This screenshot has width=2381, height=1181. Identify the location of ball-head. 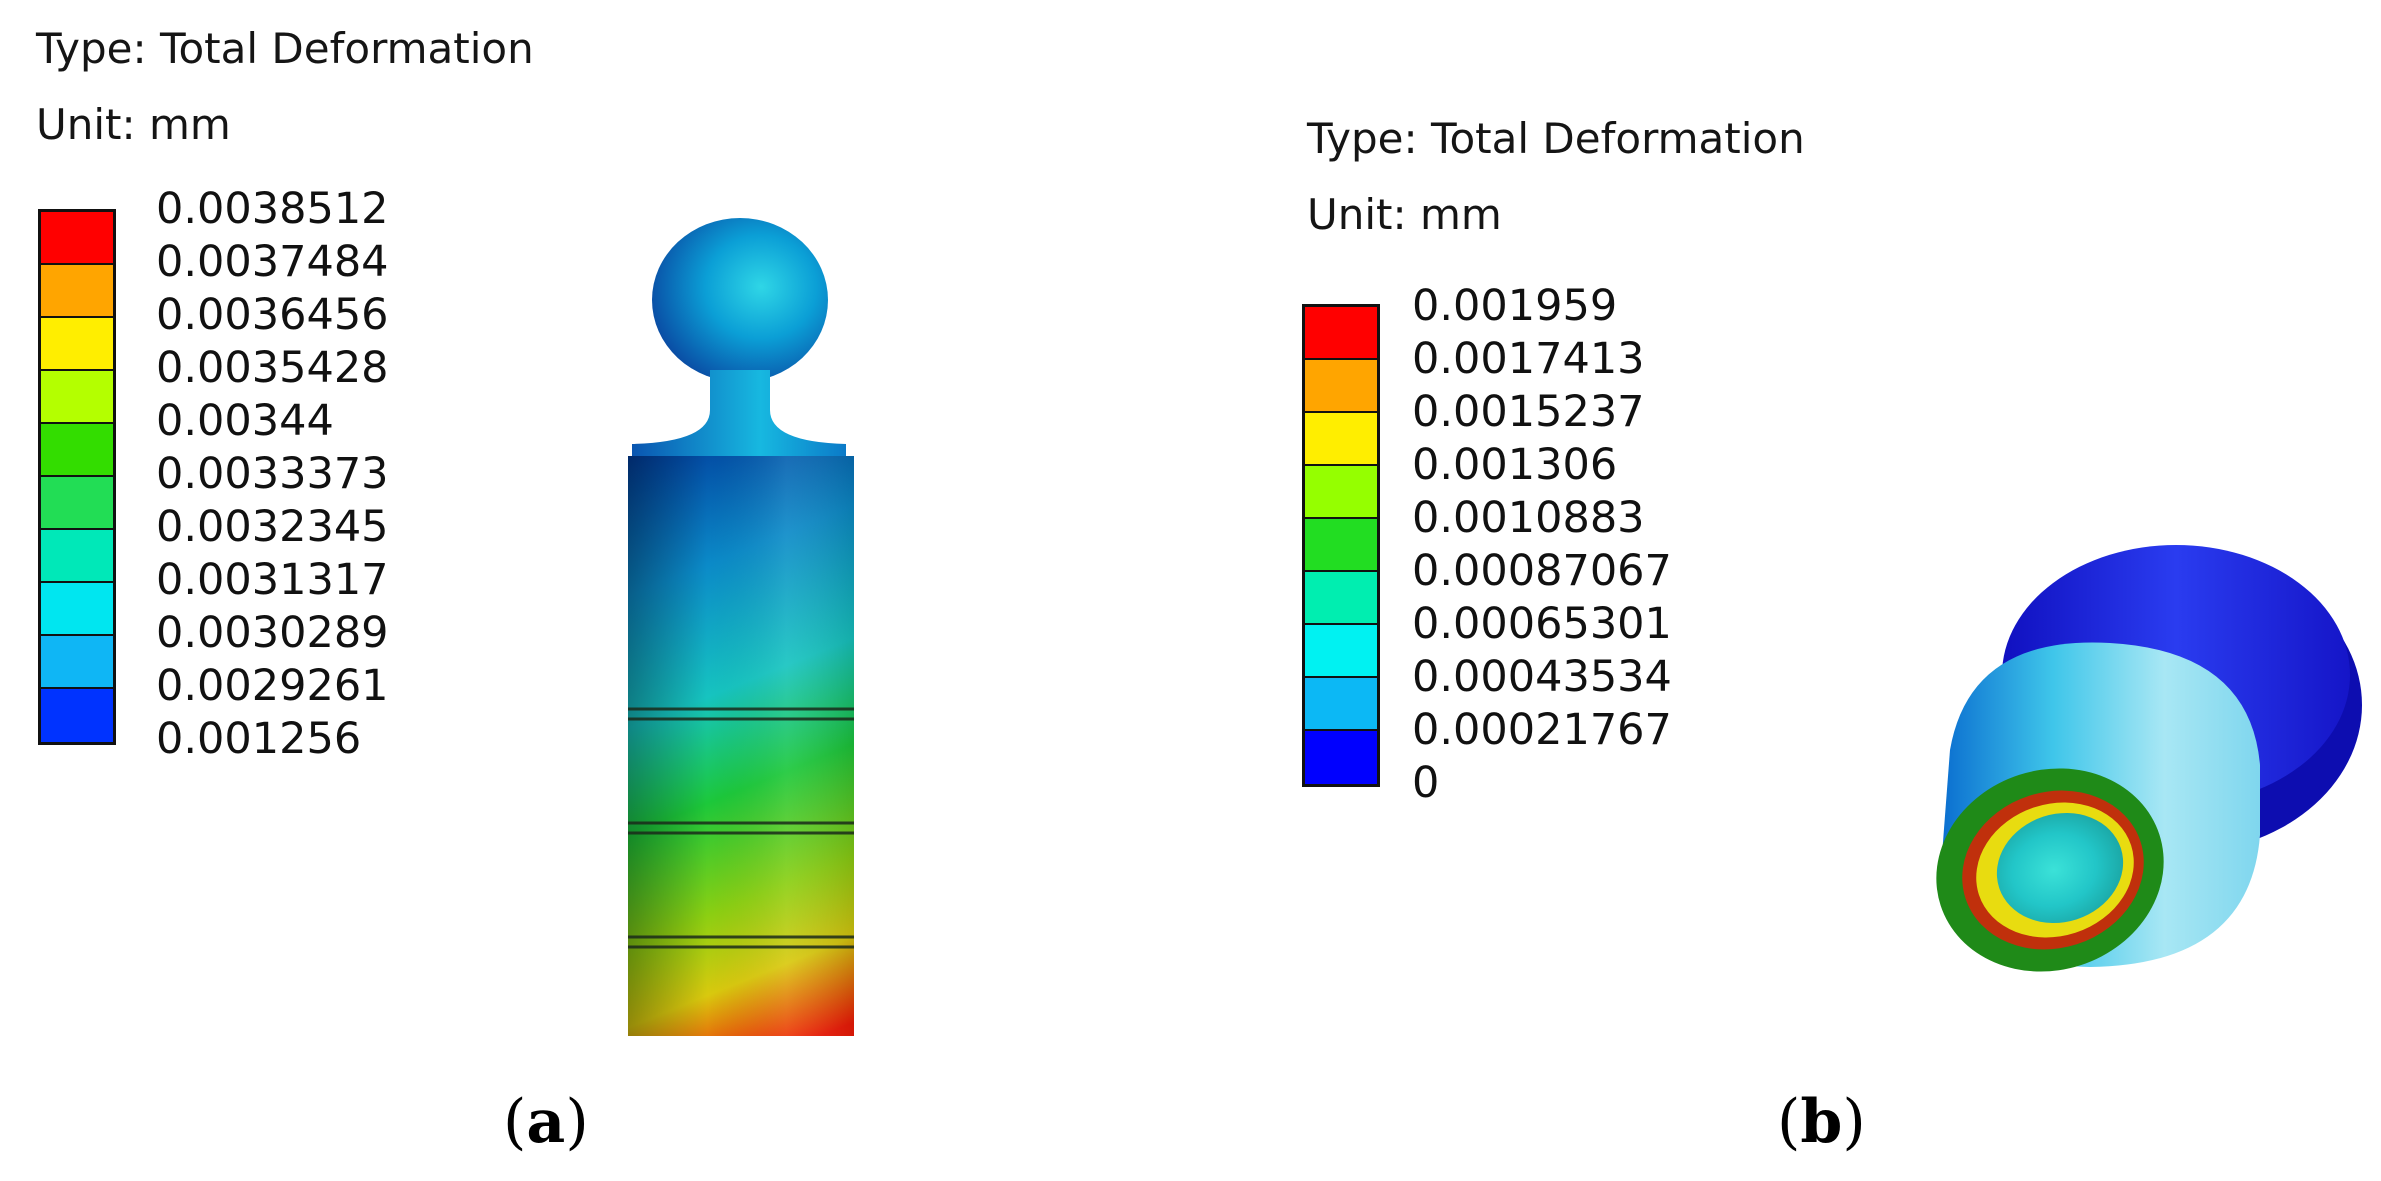
(740, 300).